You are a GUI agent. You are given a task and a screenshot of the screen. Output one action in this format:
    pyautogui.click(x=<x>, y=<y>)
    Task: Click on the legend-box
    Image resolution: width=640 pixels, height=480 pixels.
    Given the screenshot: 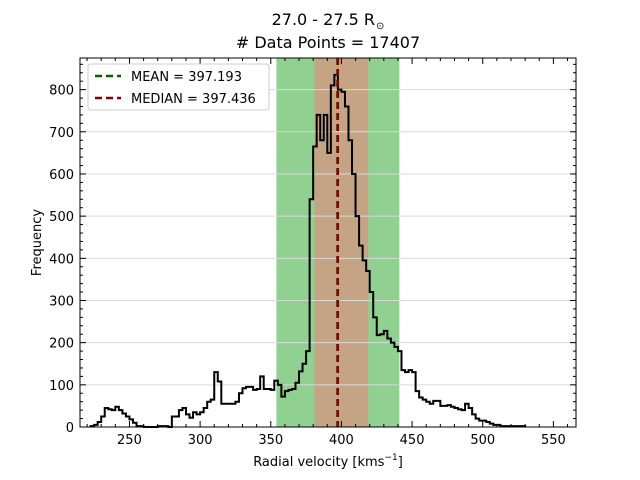 What is the action you would take?
    pyautogui.click(x=178, y=87)
    